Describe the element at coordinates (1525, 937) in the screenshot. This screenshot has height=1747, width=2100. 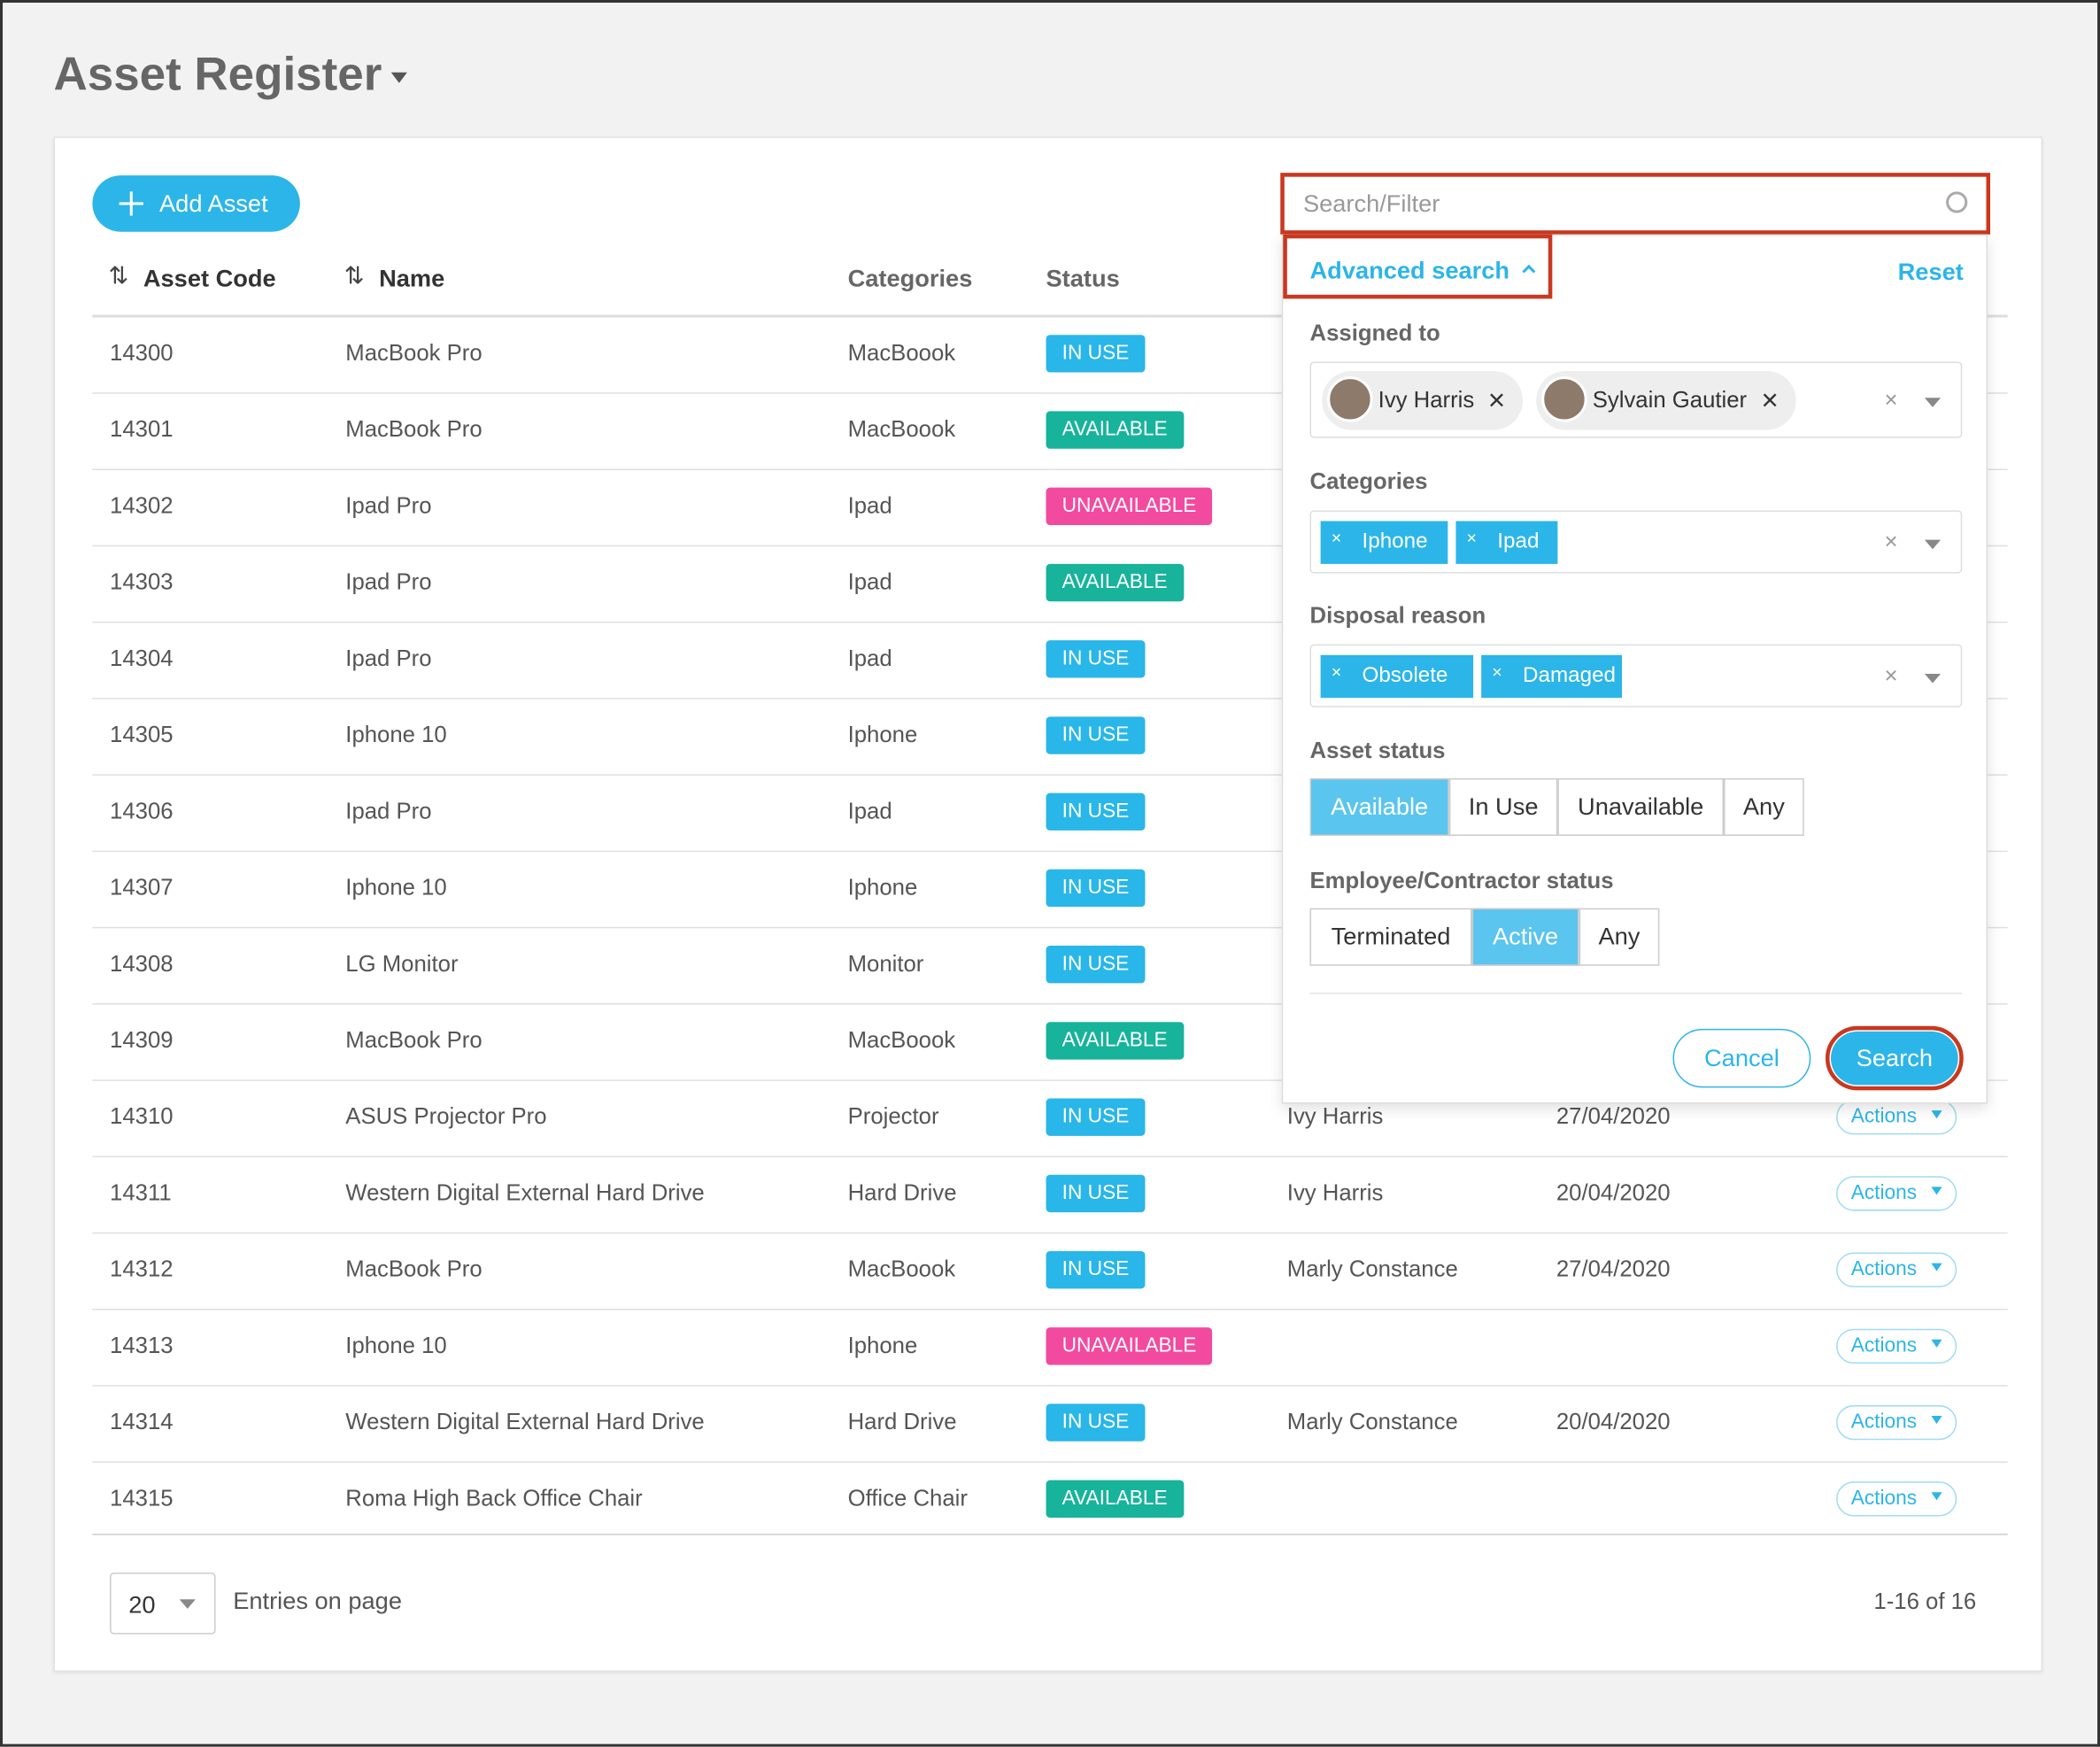
I see `segment-button: Active` at that location.